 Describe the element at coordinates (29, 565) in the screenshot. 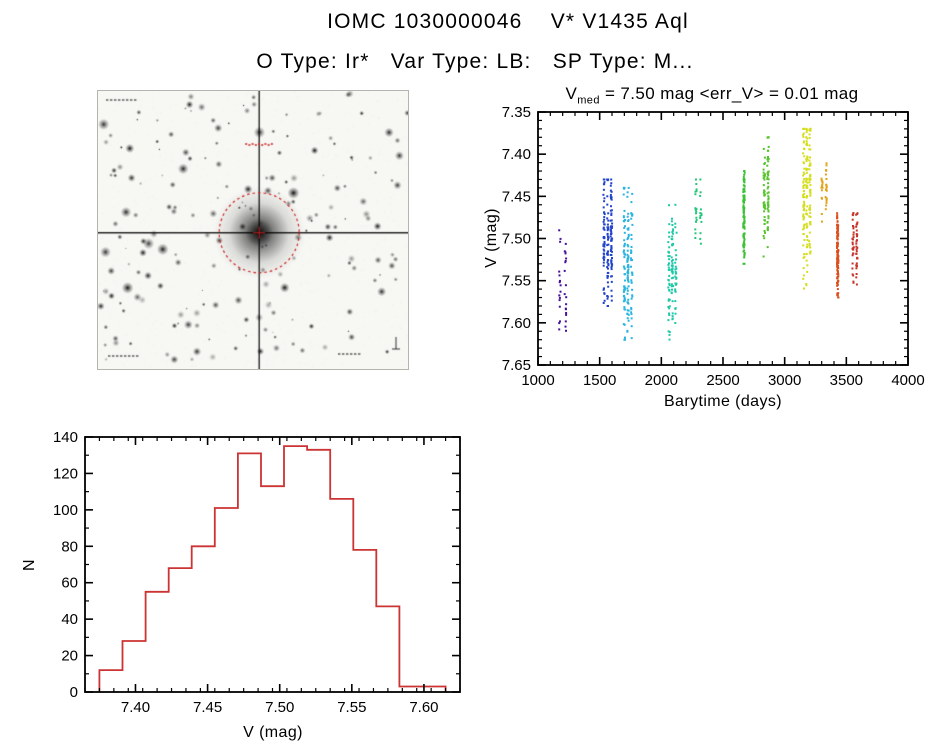

I see `histogram-ylabel: N` at that location.